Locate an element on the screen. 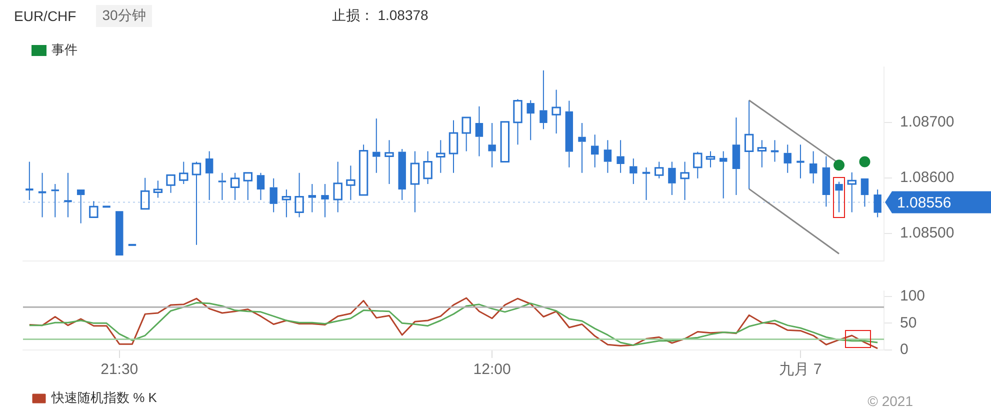 This screenshot has width=991, height=415. y-tick-label: 0 is located at coordinates (904, 349).